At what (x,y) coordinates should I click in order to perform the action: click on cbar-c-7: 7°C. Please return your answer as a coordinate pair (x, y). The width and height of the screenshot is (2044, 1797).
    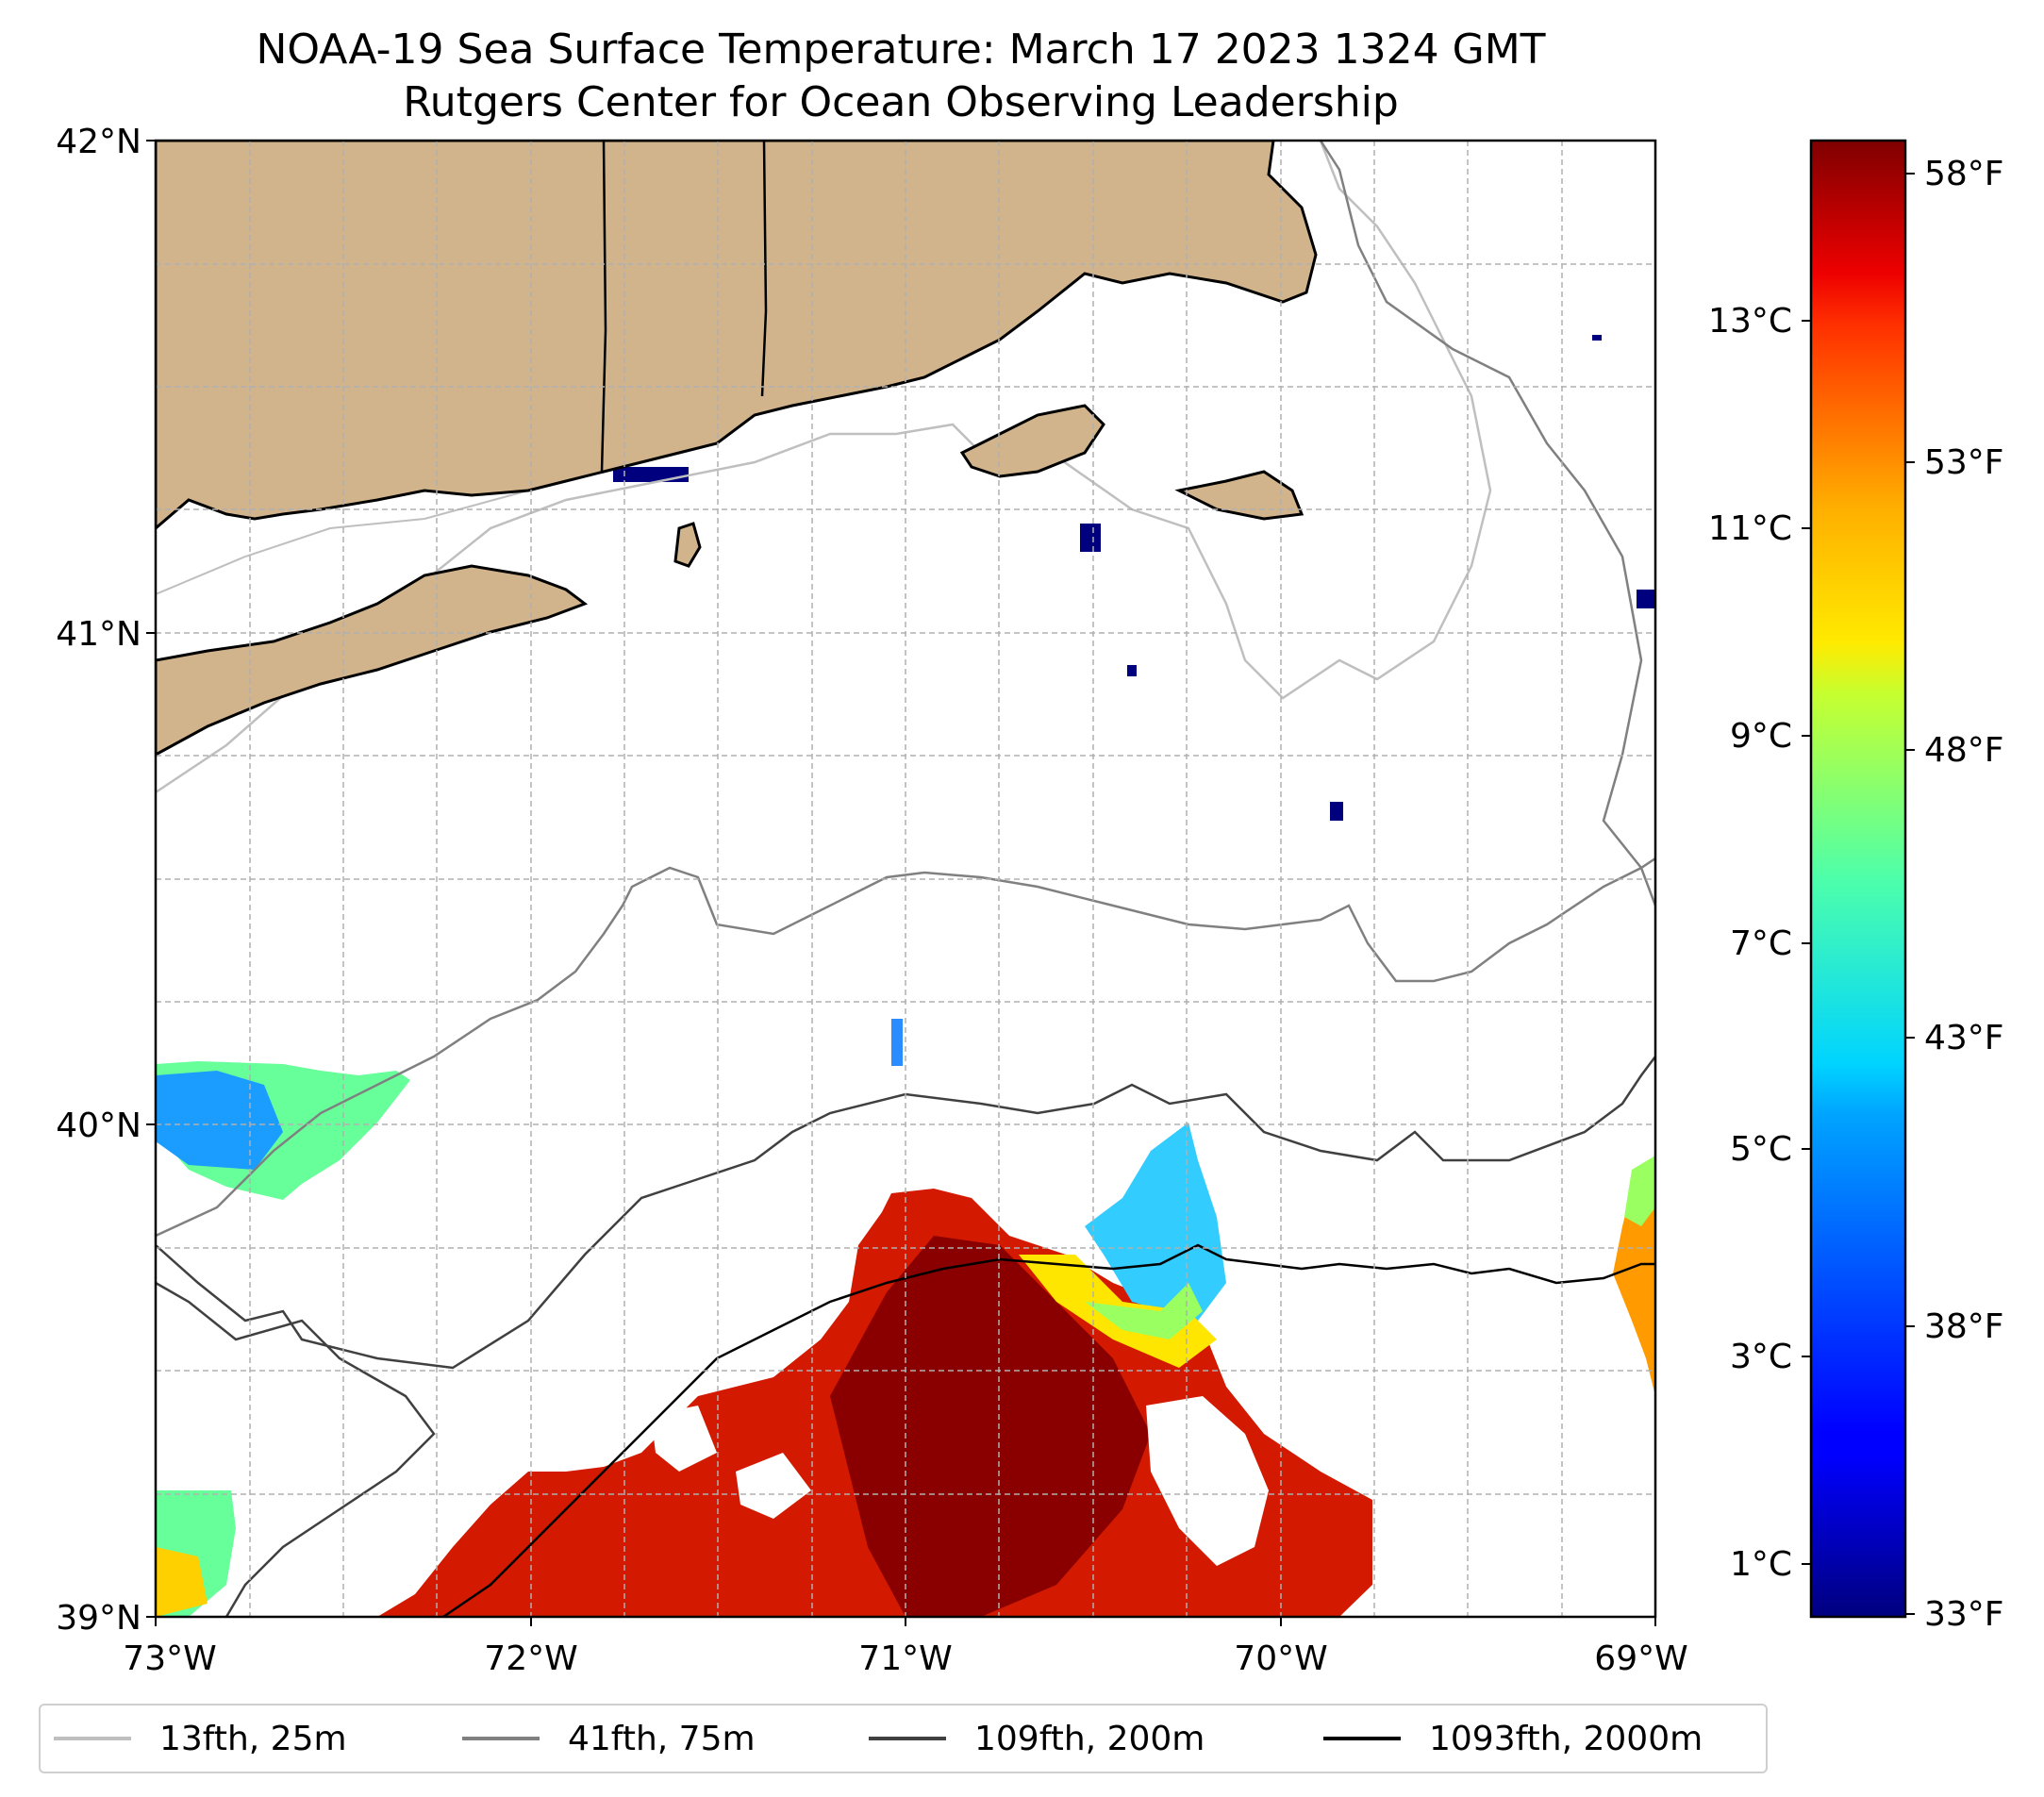
    Looking at the image, I should click on (1761, 943).